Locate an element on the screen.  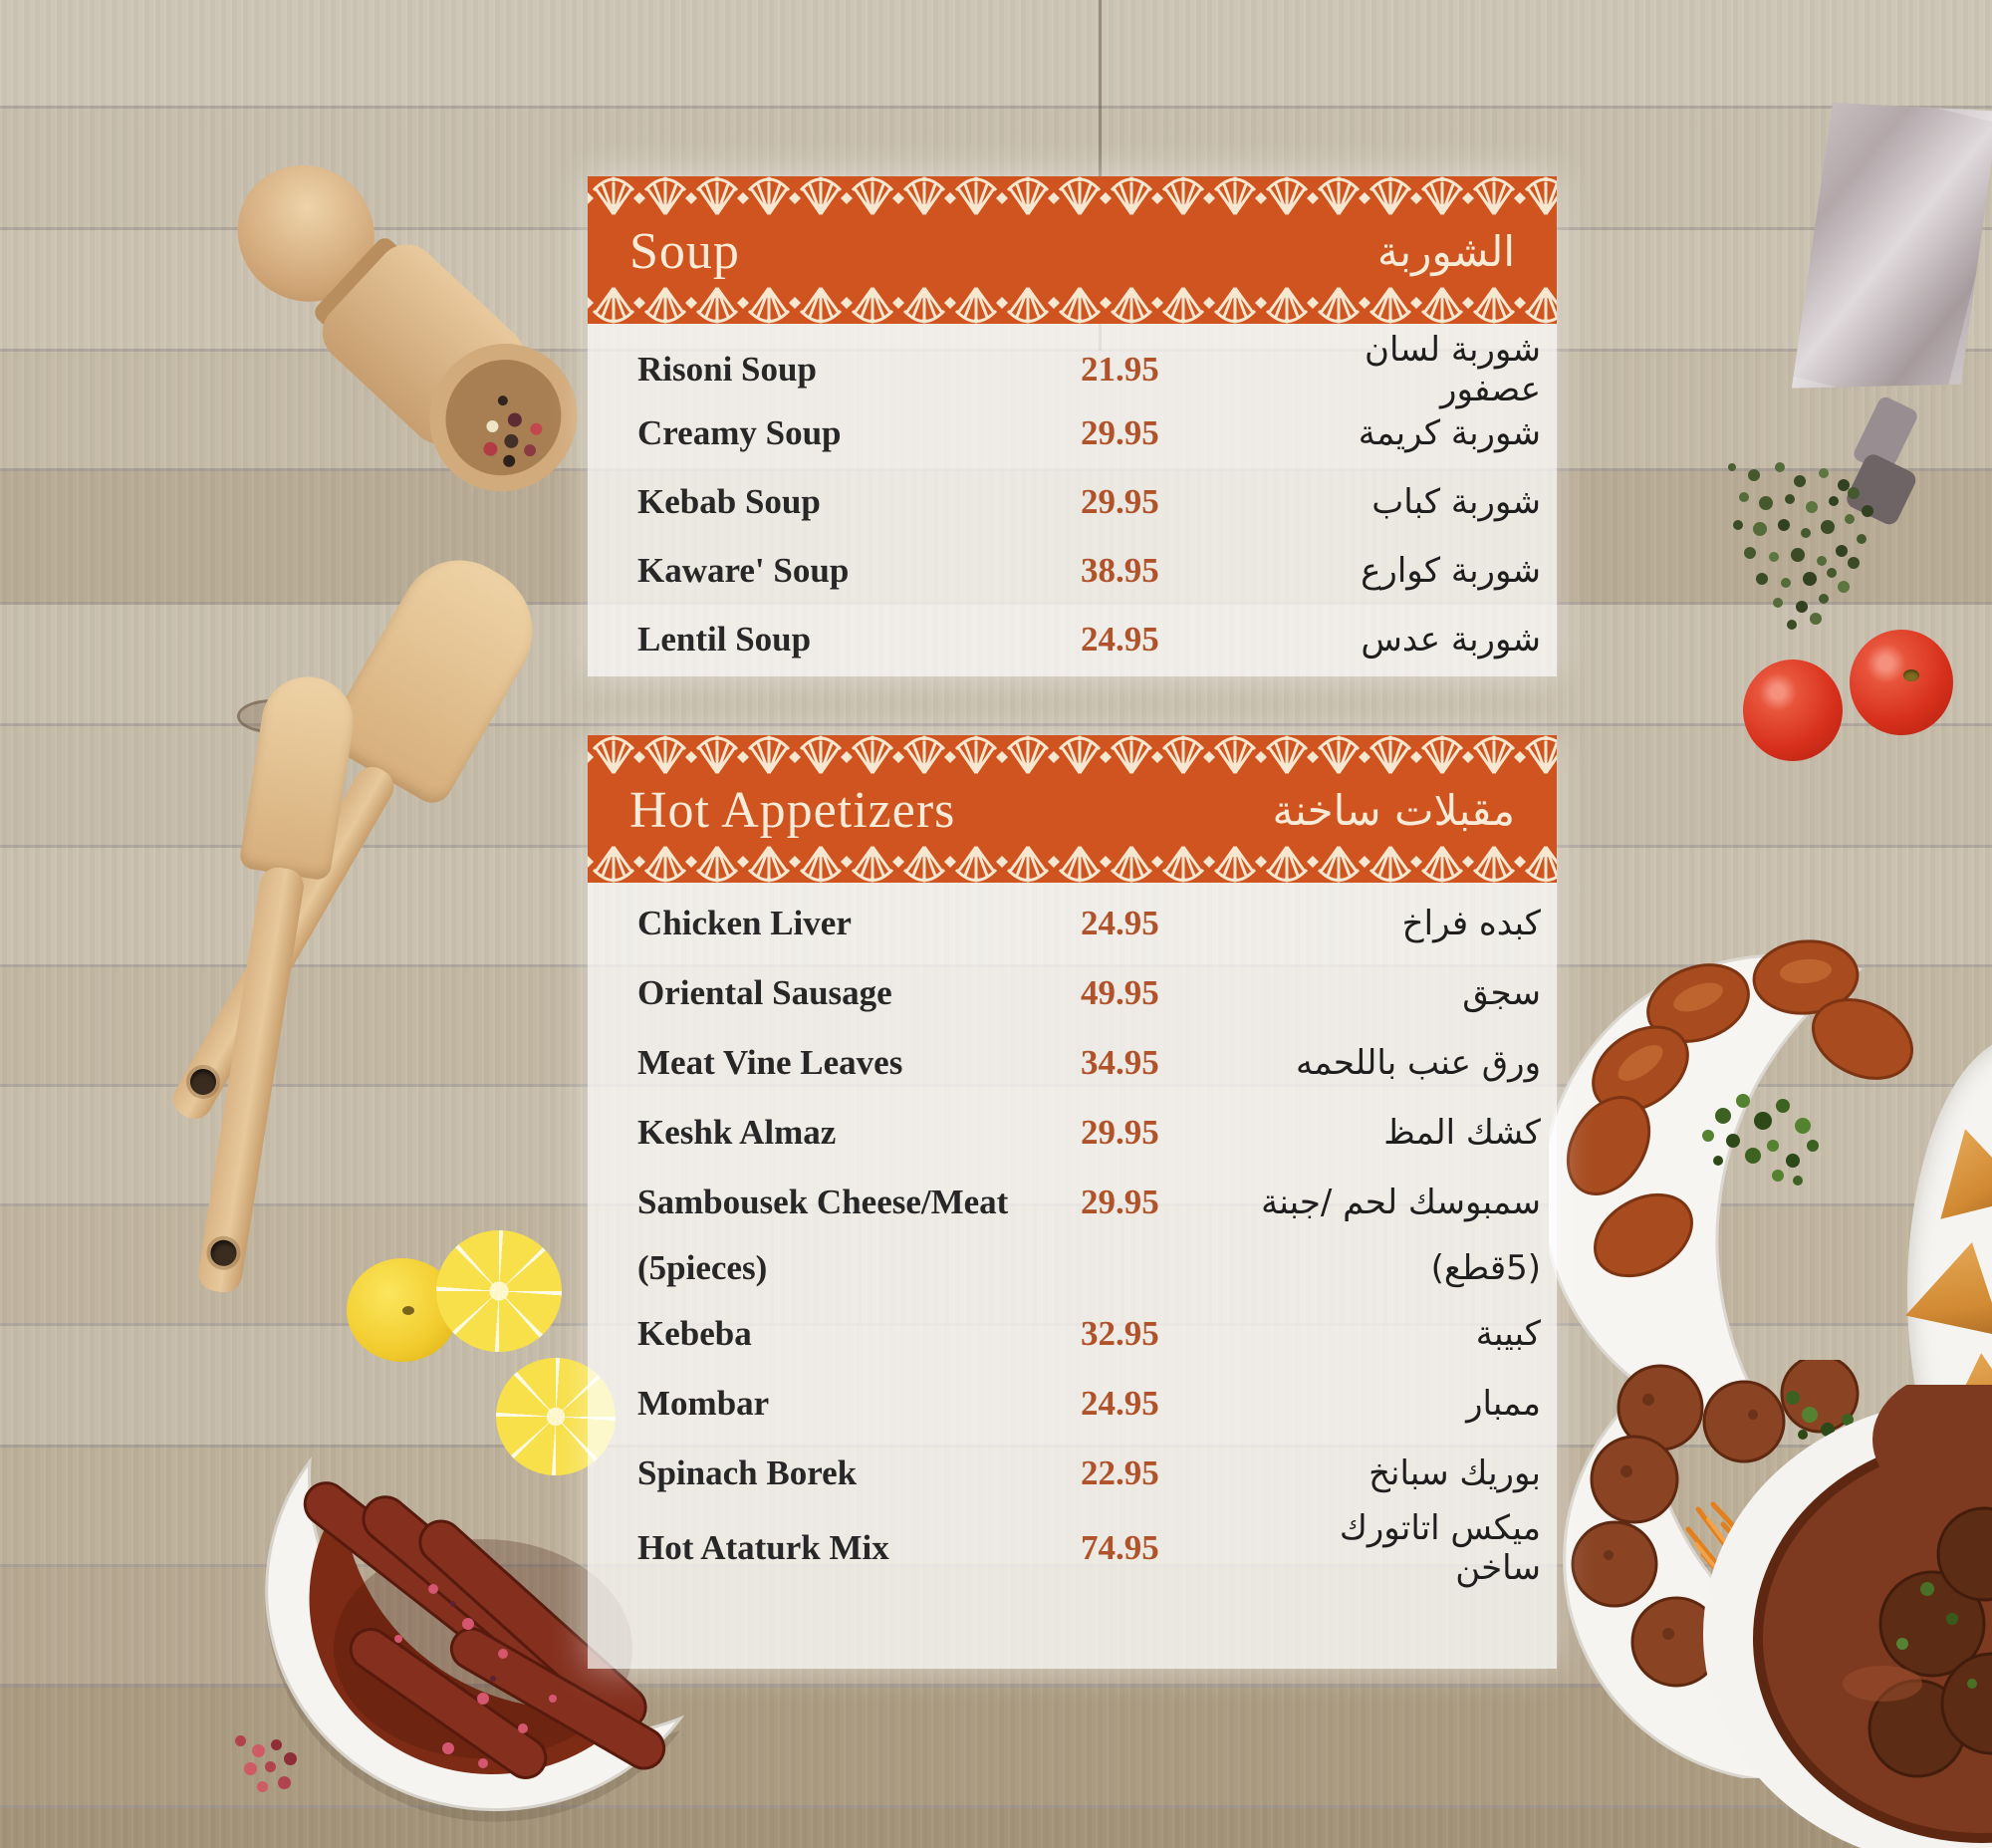
item-name-en: Kebab Soup is located at coordinates (729, 501).